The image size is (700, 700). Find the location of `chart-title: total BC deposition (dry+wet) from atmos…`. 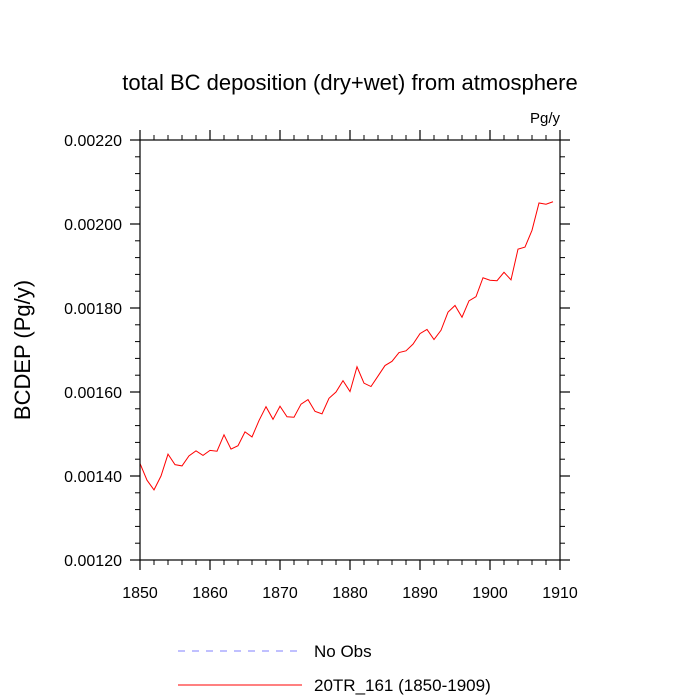

chart-title: total BC deposition (dry+wet) from atmos… is located at coordinates (349, 82).